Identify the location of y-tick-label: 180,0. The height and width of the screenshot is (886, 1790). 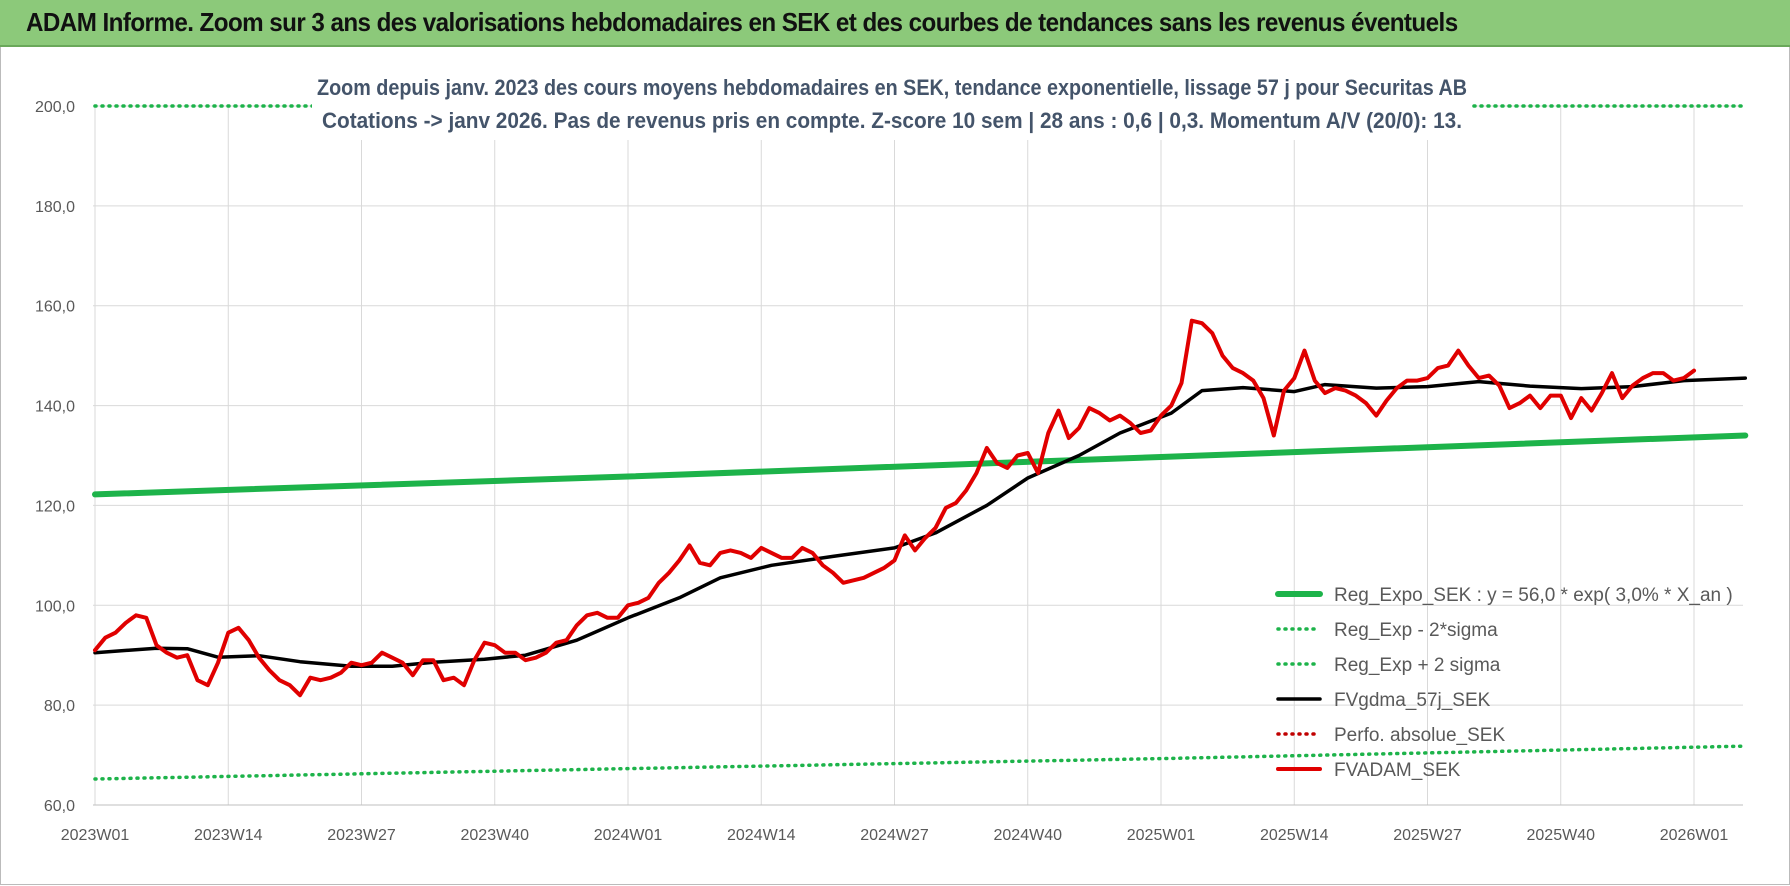
(55, 207).